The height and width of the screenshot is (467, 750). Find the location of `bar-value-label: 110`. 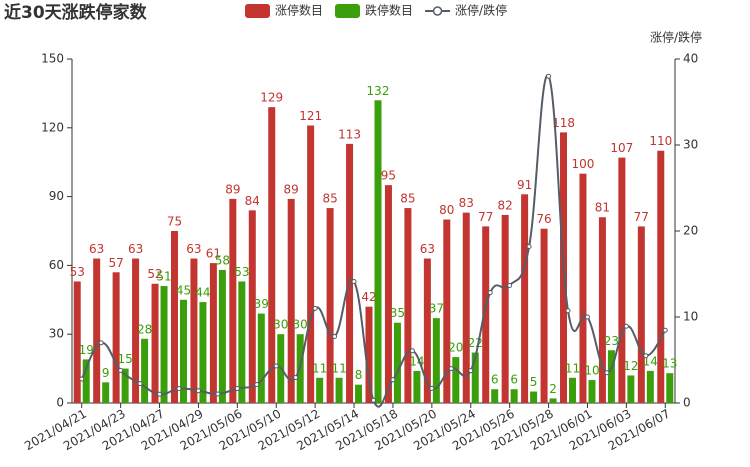

bar-value-label: 110 is located at coordinates (660, 141).